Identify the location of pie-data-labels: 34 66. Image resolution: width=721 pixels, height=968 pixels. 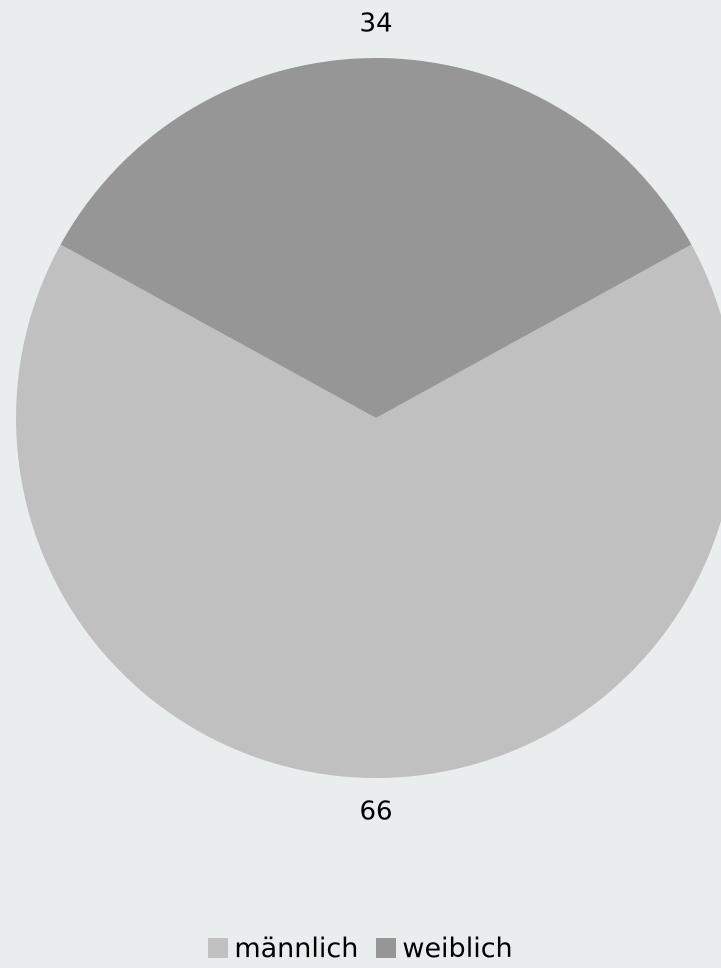
(375, 418).